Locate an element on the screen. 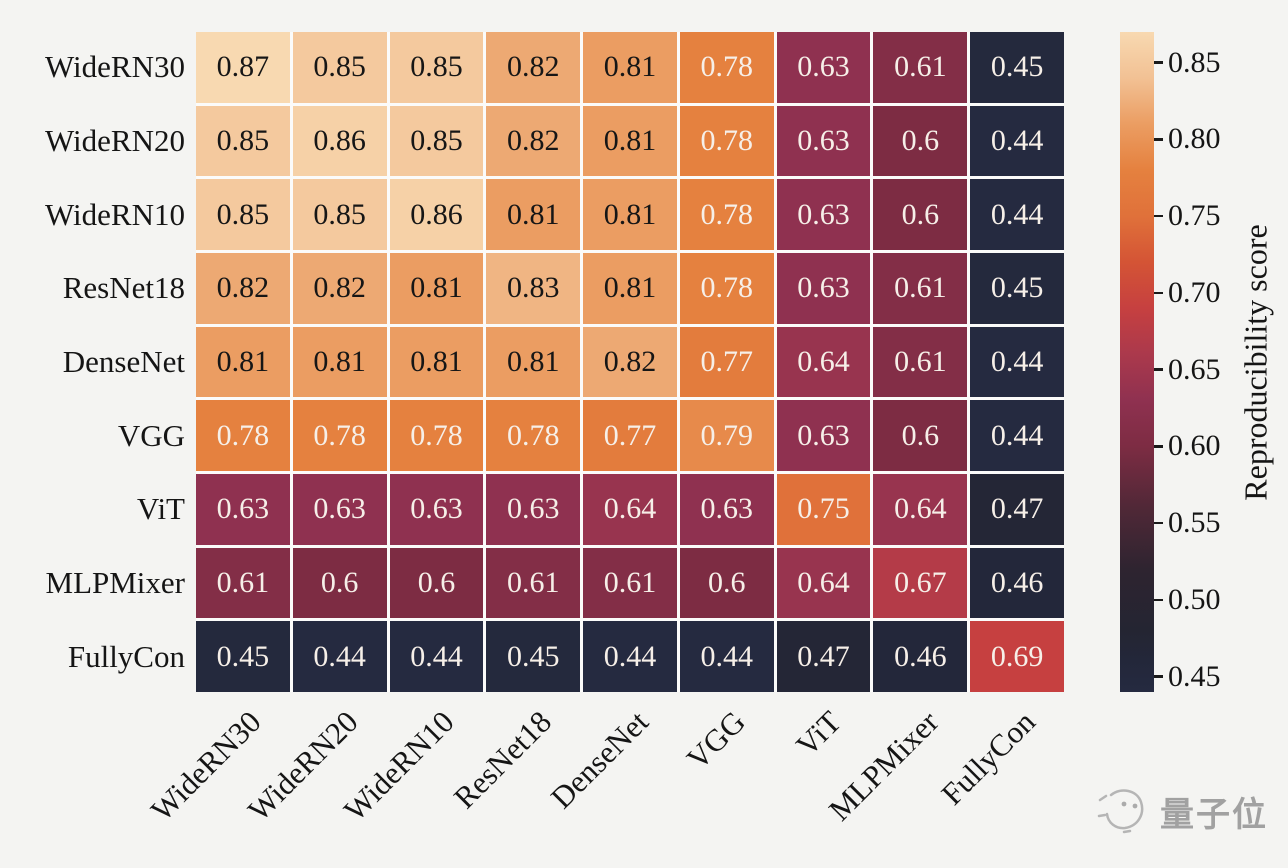  col-label: FullyCon is located at coordinates (988, 758).